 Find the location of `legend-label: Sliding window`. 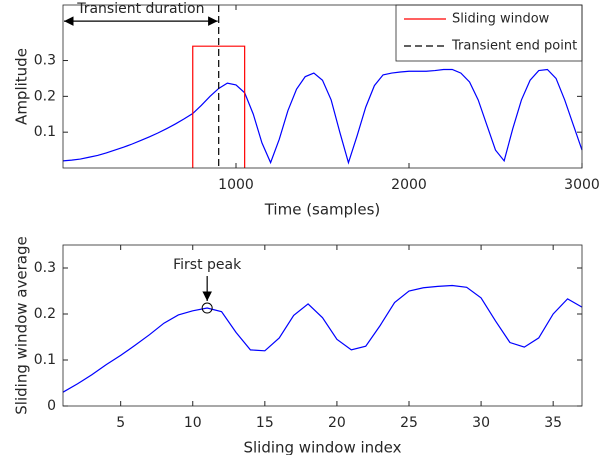

legend-label: Sliding window is located at coordinates (501, 19).